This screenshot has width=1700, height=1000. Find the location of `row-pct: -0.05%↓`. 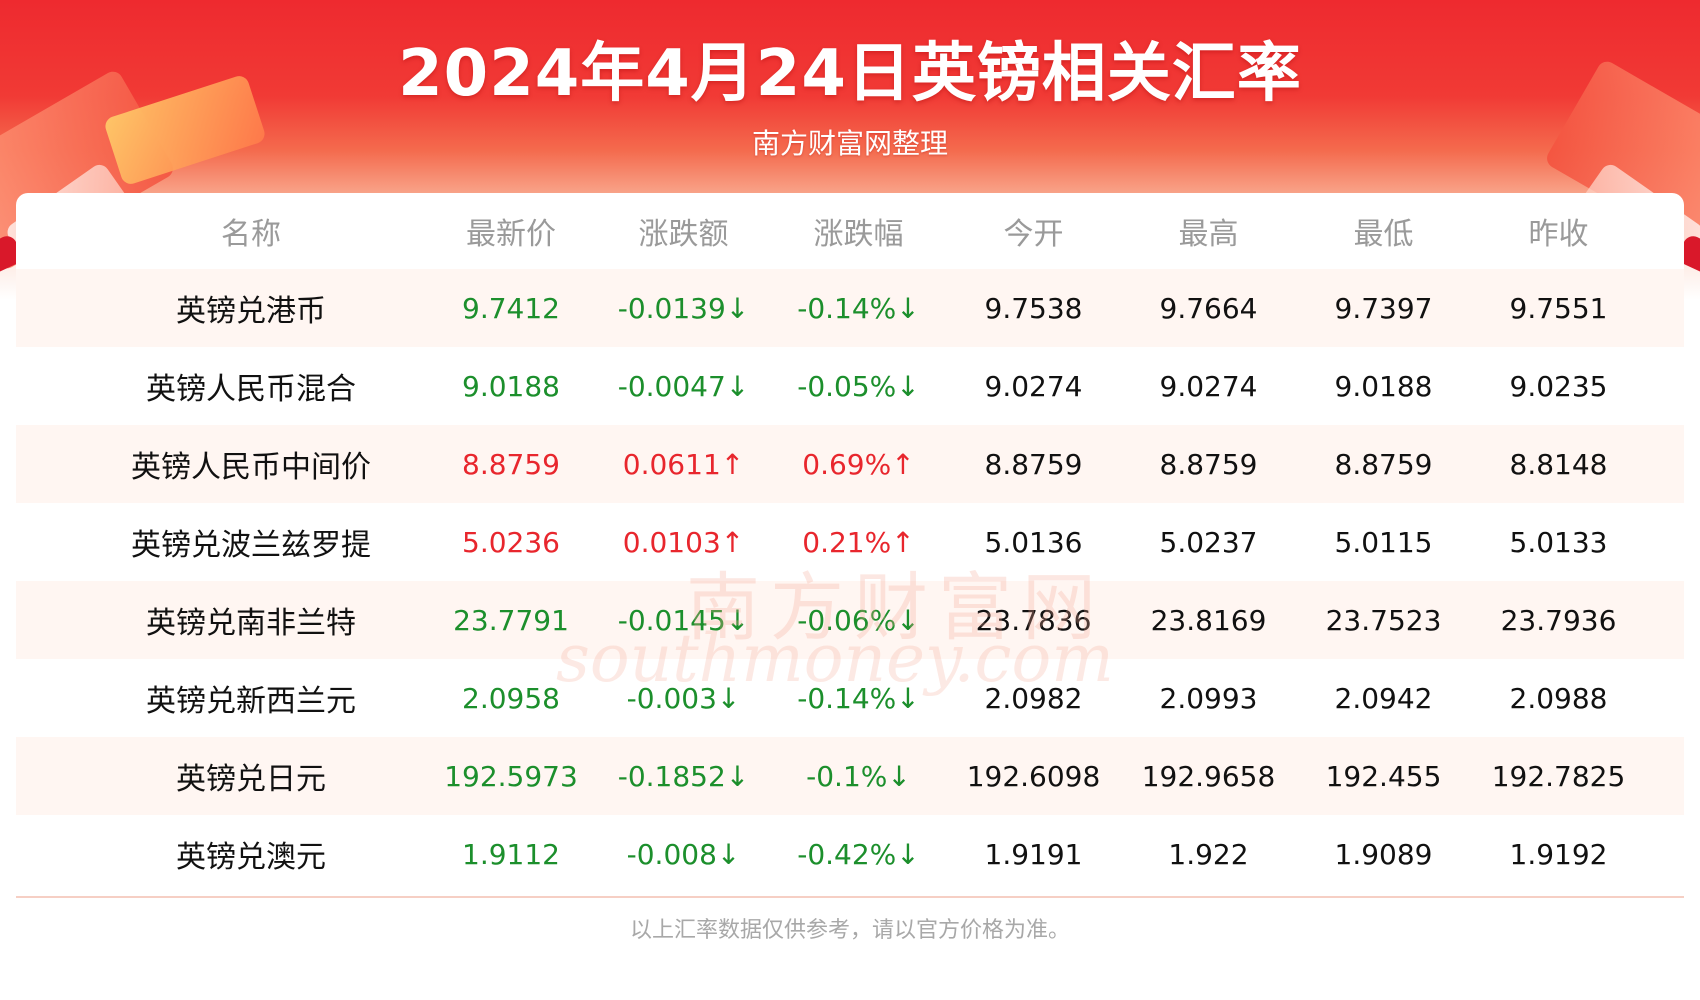

row-pct: -0.05%↓ is located at coordinates (858, 386).